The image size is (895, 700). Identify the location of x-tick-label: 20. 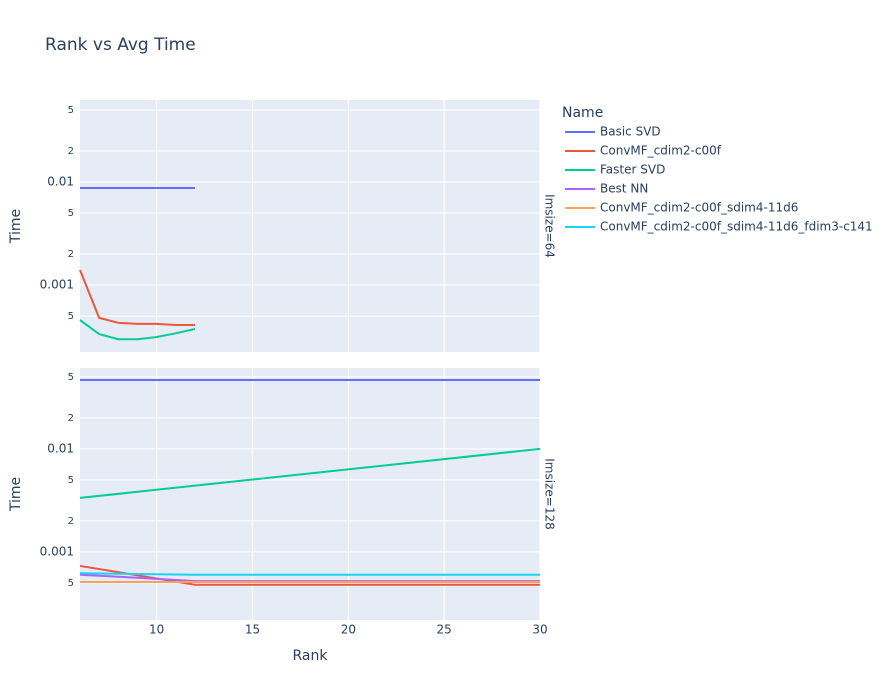
(348, 630).